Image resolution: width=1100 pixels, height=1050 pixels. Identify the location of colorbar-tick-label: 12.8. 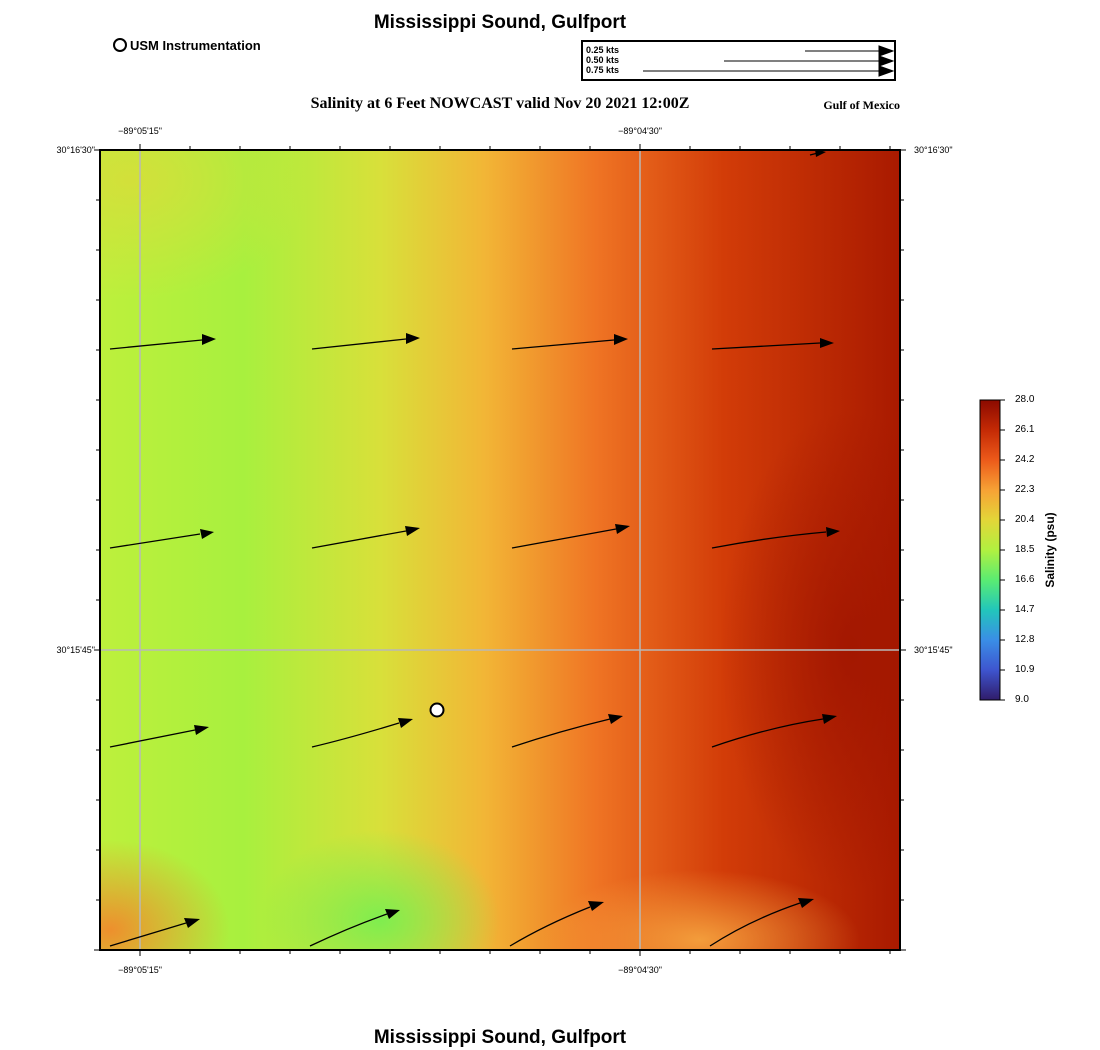
(1025, 639).